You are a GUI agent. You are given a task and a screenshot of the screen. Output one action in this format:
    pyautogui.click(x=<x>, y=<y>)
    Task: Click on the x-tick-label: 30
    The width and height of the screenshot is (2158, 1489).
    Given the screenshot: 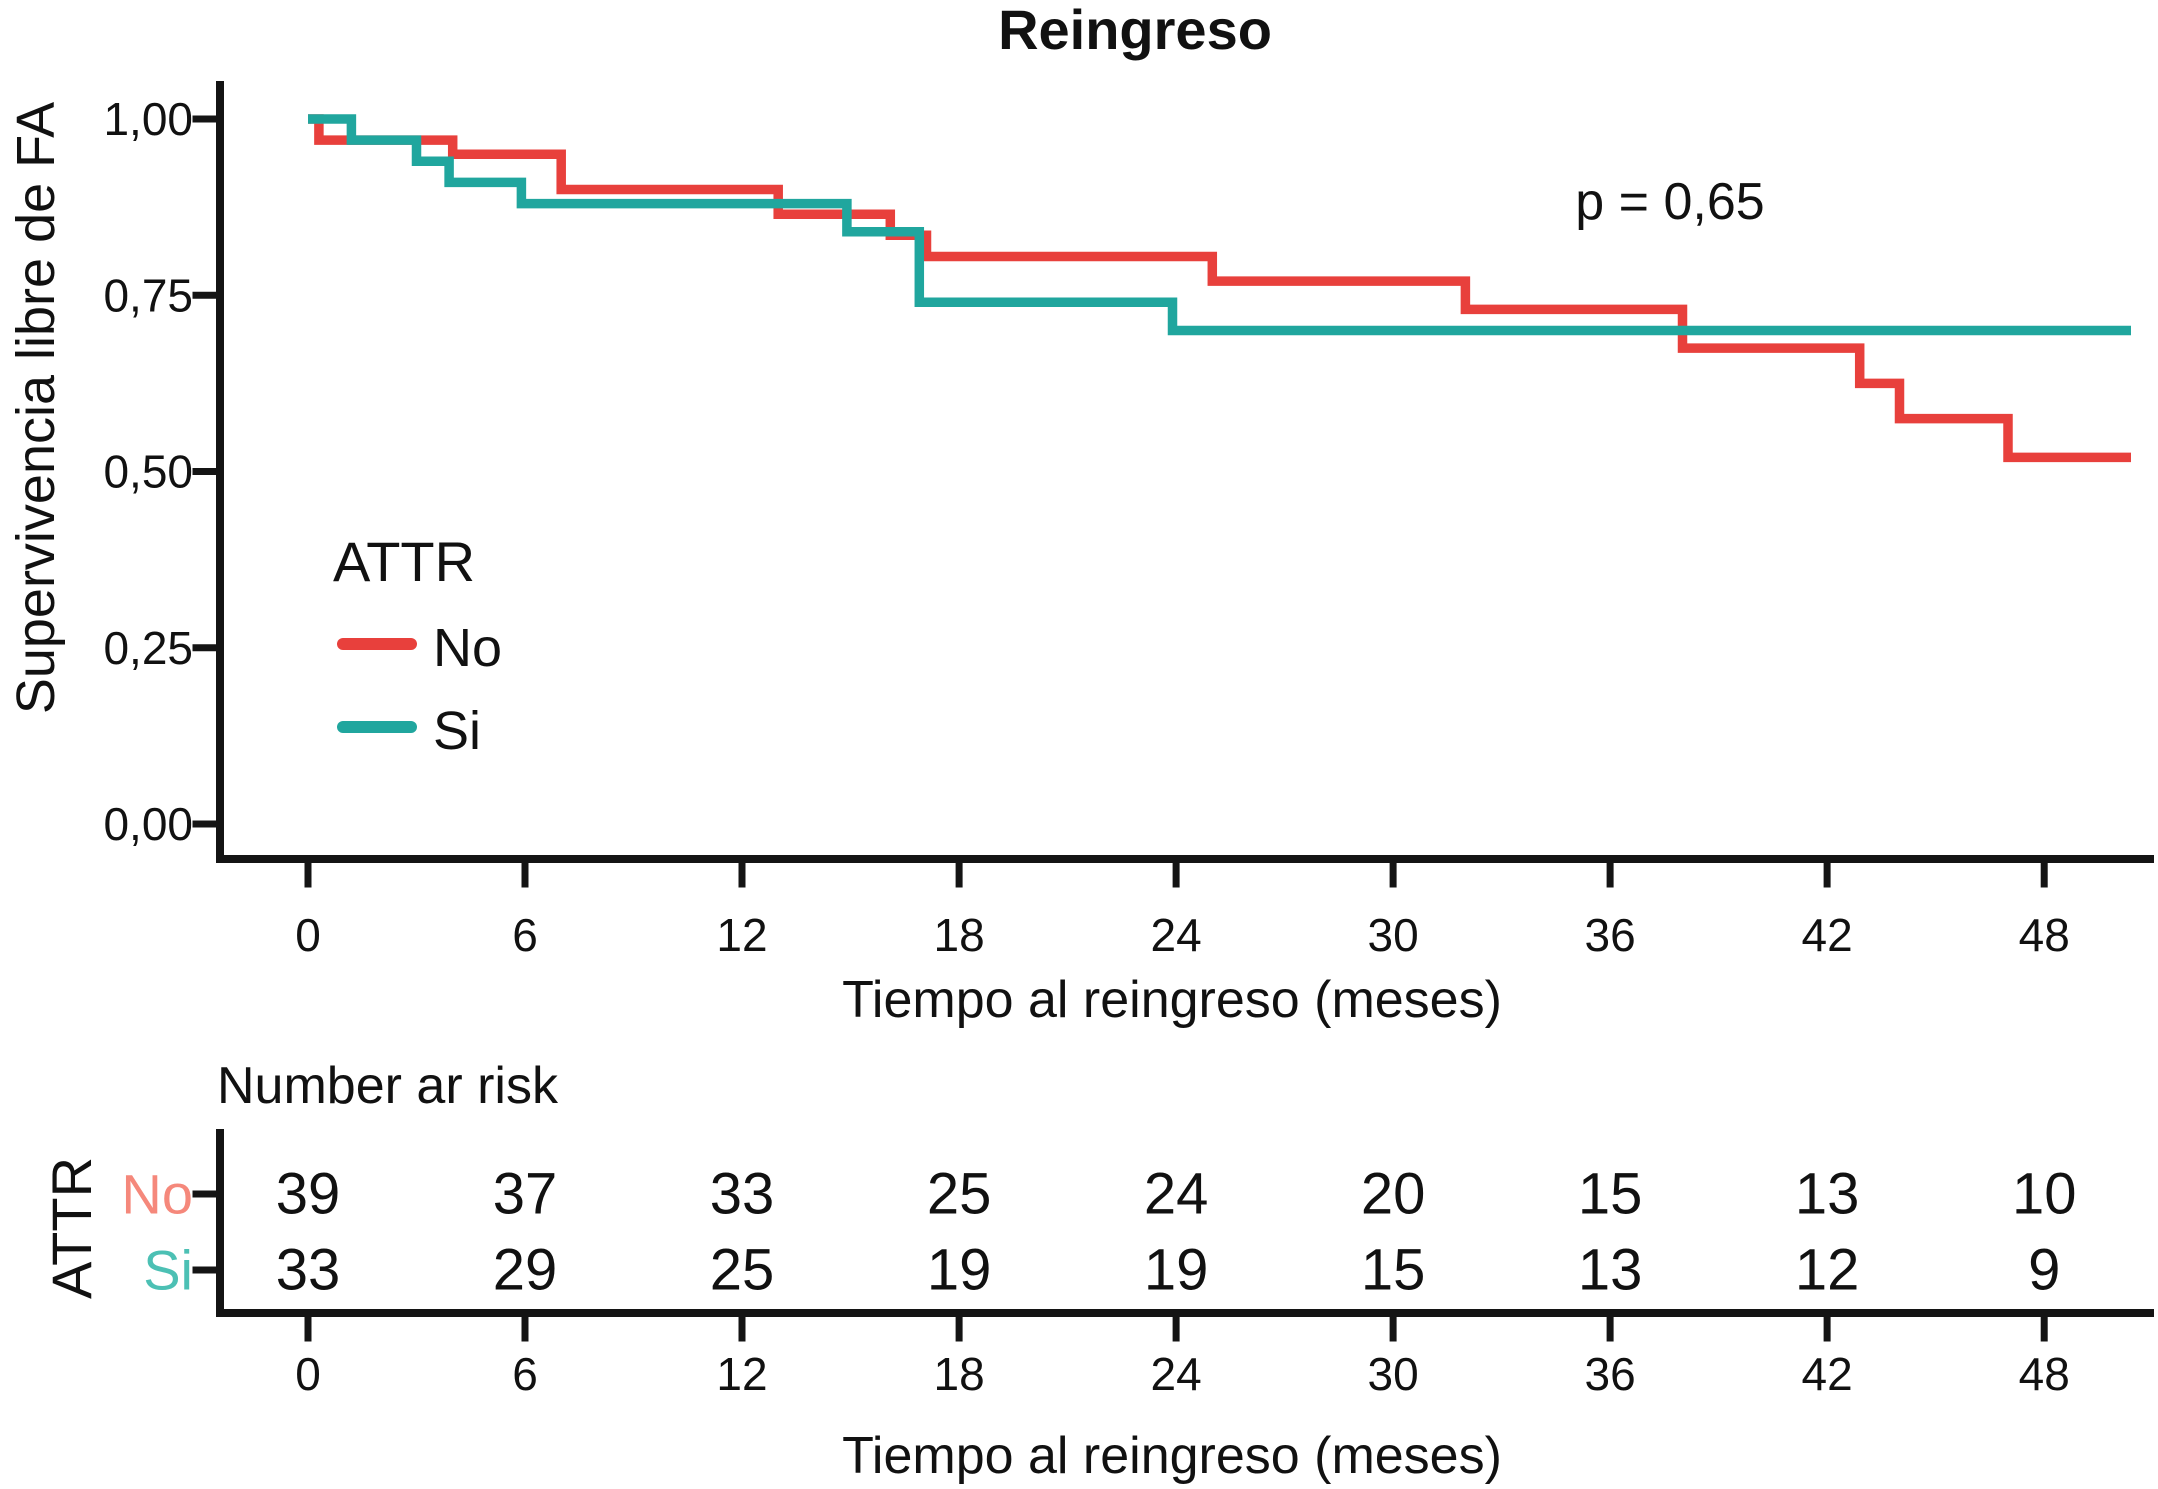 What is the action you would take?
    pyautogui.click(x=1393, y=935)
    